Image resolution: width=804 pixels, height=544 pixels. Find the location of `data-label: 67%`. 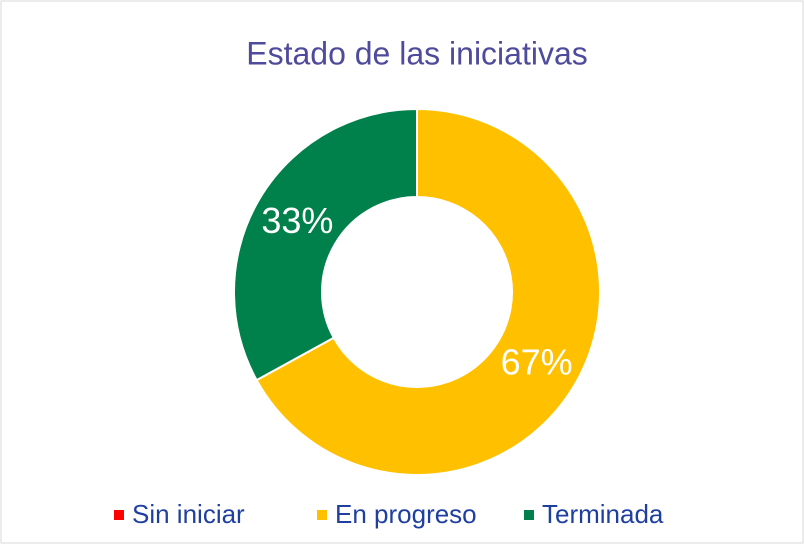

data-label: 67% is located at coordinates (537, 361).